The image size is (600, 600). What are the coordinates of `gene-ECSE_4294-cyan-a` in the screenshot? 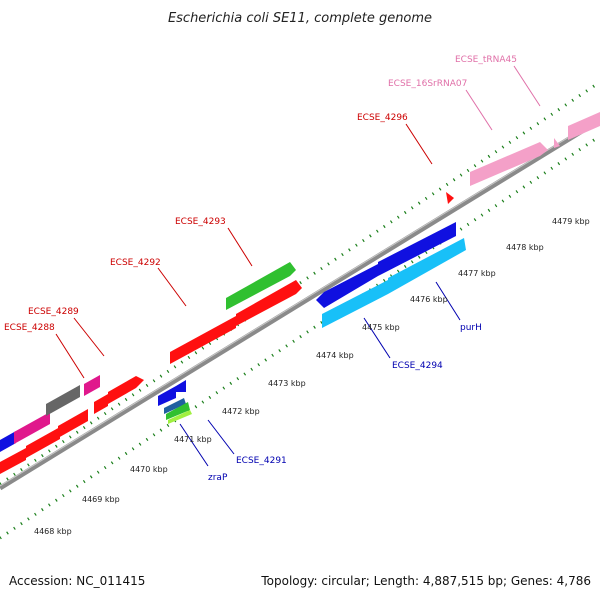 It's located at (355, 304).